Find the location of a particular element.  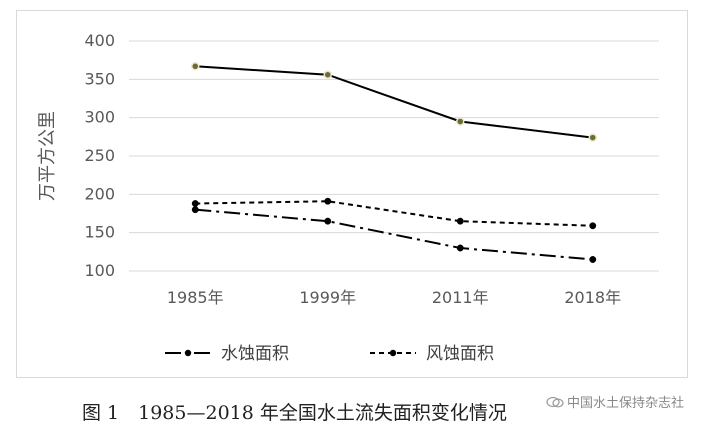

y-tick-label: 250 is located at coordinates (99, 155).